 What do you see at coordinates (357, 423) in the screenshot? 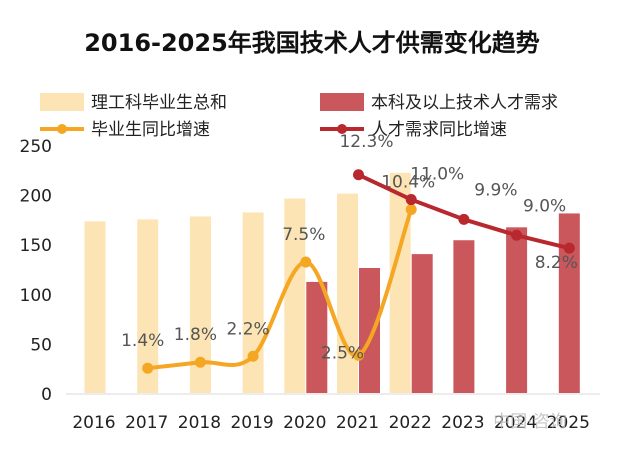
I see `x-tick-label: 2021` at bounding box center [357, 423].